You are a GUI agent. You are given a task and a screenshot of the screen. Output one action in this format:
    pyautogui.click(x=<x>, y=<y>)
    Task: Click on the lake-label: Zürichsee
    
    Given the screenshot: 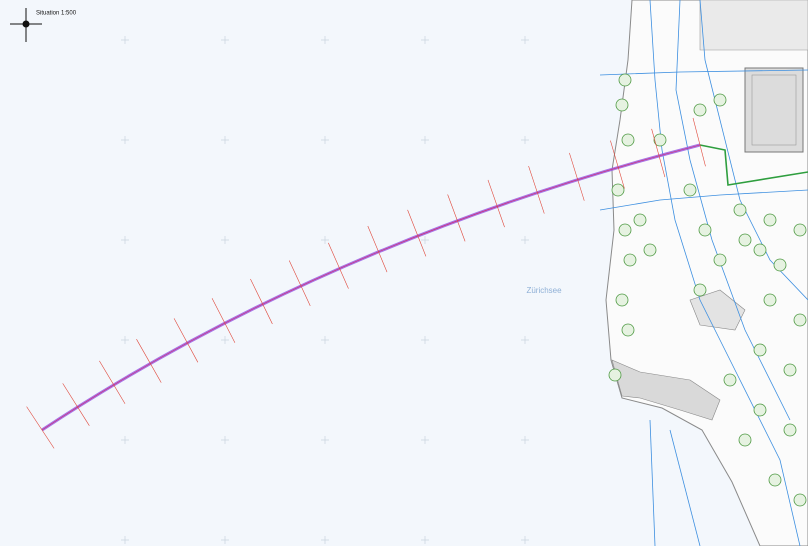 What is the action you would take?
    pyautogui.click(x=544, y=290)
    